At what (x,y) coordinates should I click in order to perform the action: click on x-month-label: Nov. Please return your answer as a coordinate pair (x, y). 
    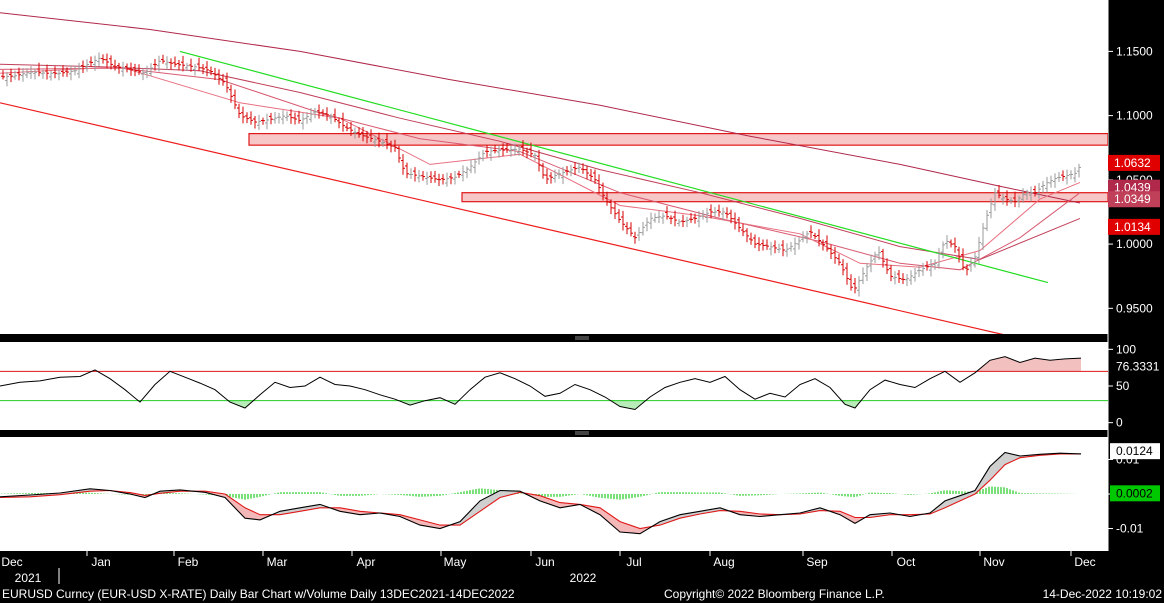
    Looking at the image, I should click on (993, 562).